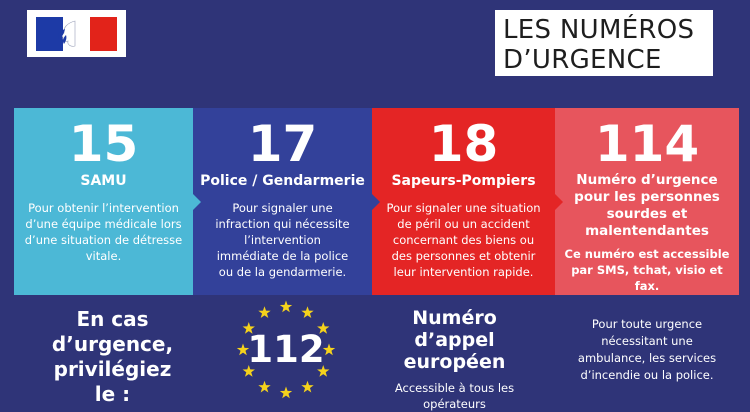 The height and width of the screenshot is (412, 750). Describe the element at coordinates (112, 356) in the screenshot. I see `prefer-text: En cas d’urgence, privilégiez le :` at that location.